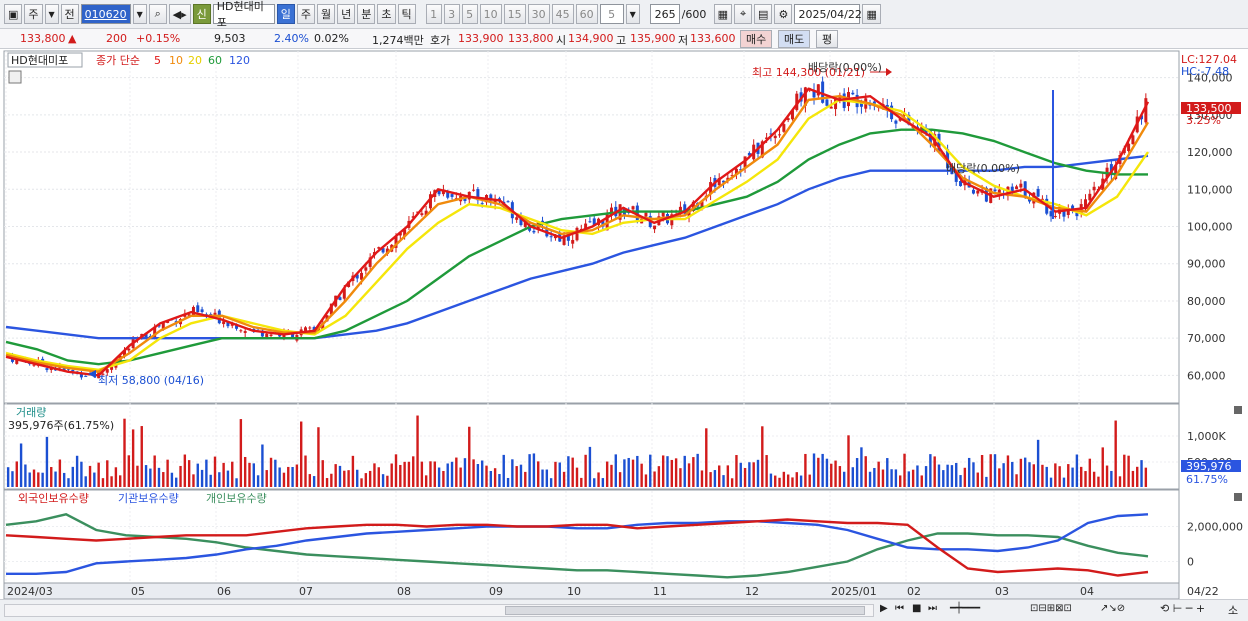  I want to click on interval-1: 1, so click(433, 14).